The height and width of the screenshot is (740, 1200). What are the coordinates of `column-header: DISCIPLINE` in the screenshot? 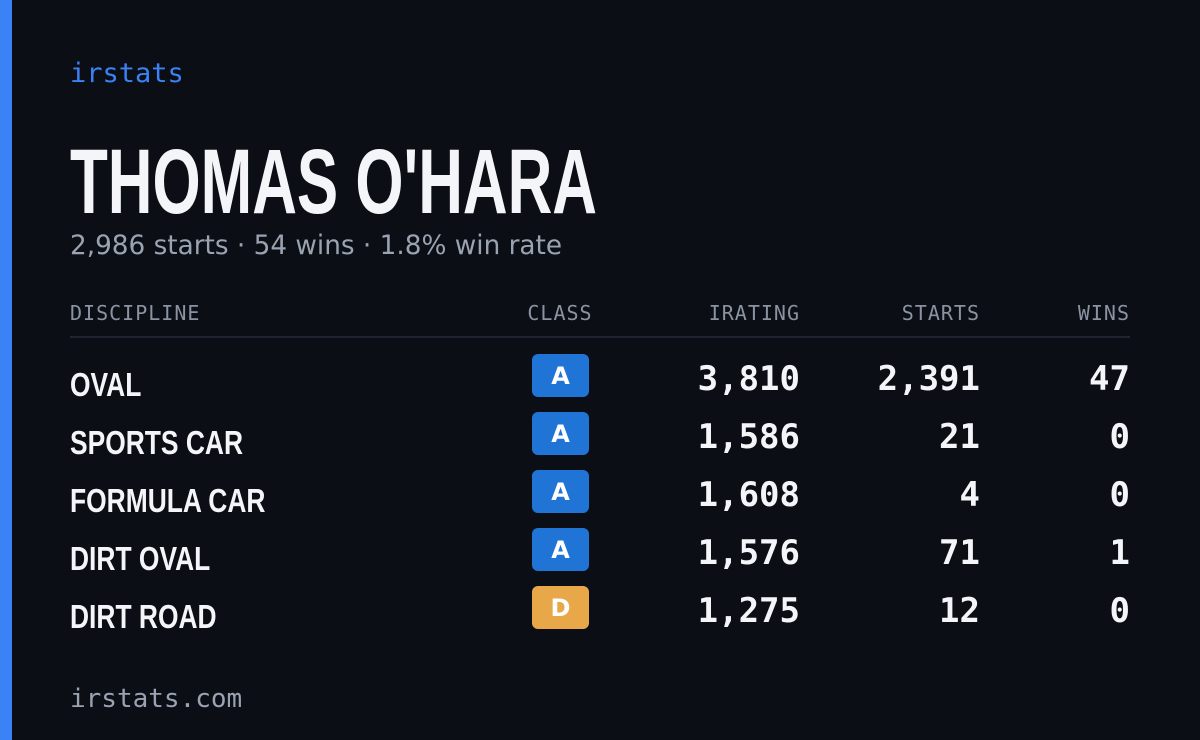 It's located at (135, 313).